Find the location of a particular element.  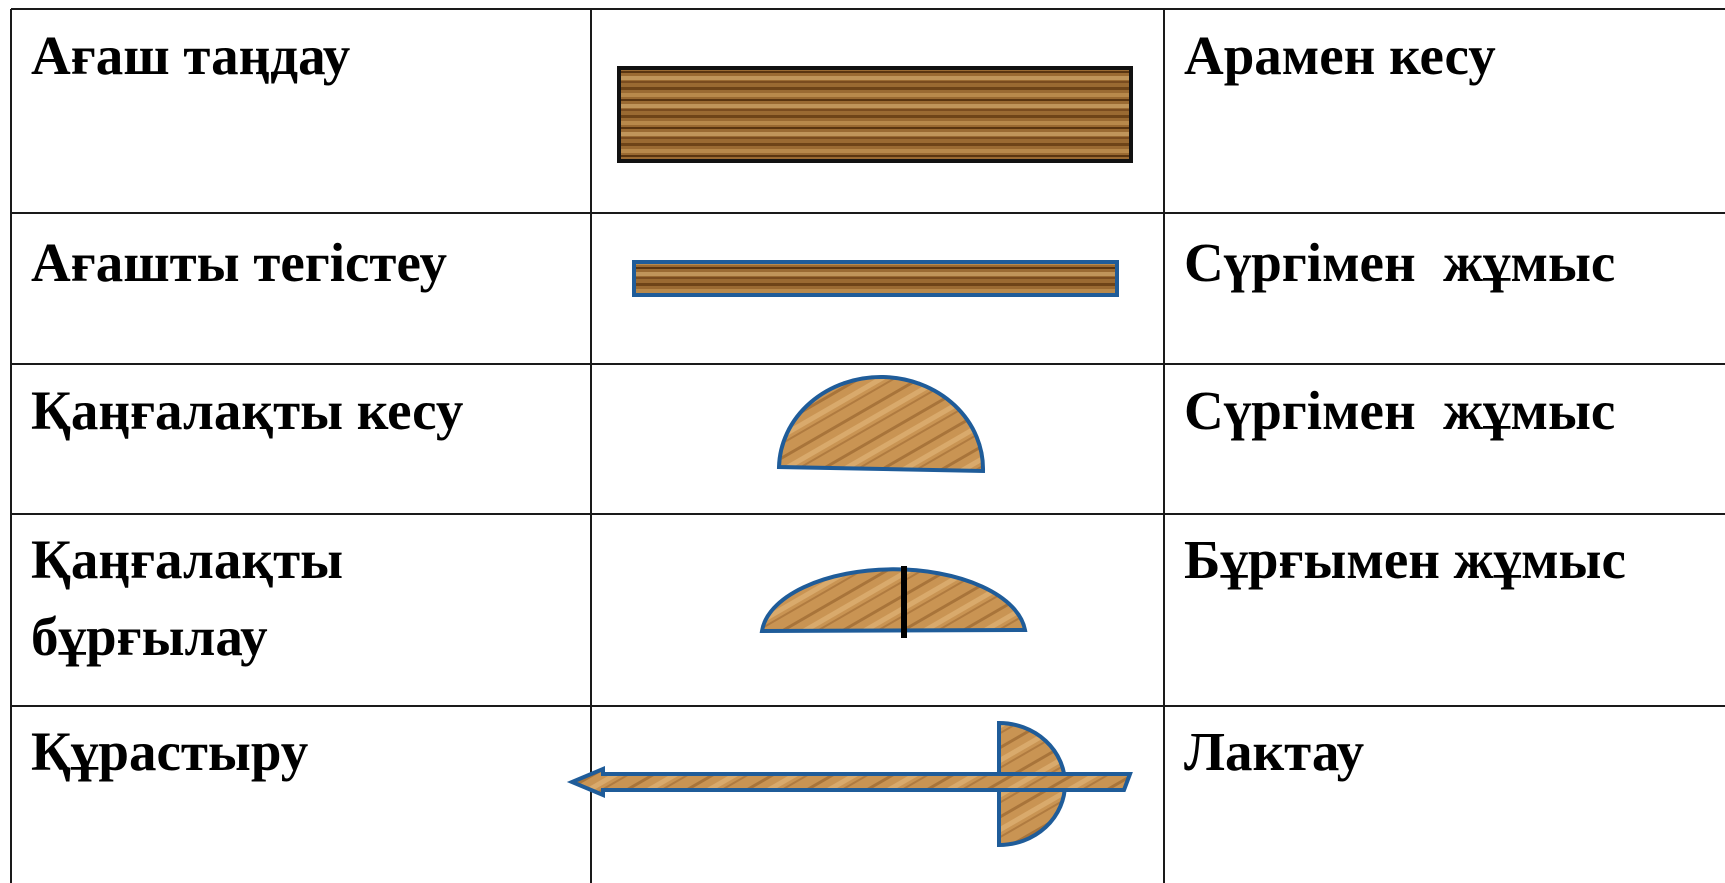

cell-text: Бұрғымен жұмыс is located at coordinates (1405, 559).